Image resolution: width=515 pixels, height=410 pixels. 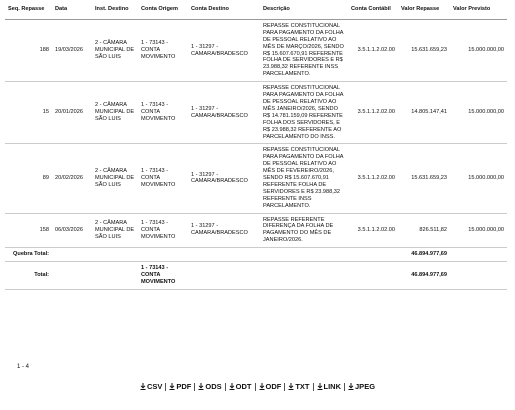 I want to click on export-link: JPEG, so click(x=361, y=387).